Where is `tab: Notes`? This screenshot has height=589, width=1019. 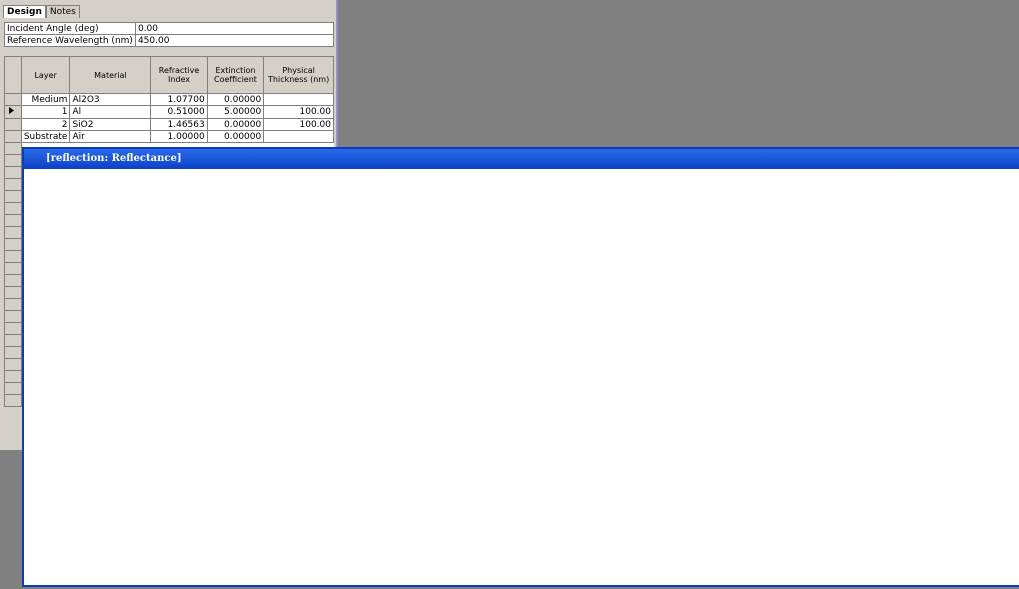 tab: Notes is located at coordinates (62, 11).